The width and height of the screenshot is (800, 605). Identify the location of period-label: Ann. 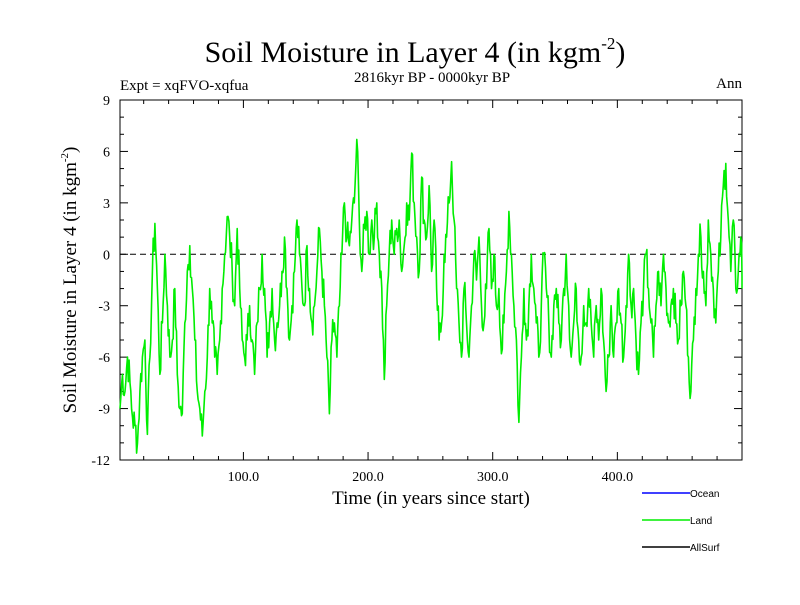
(729, 84).